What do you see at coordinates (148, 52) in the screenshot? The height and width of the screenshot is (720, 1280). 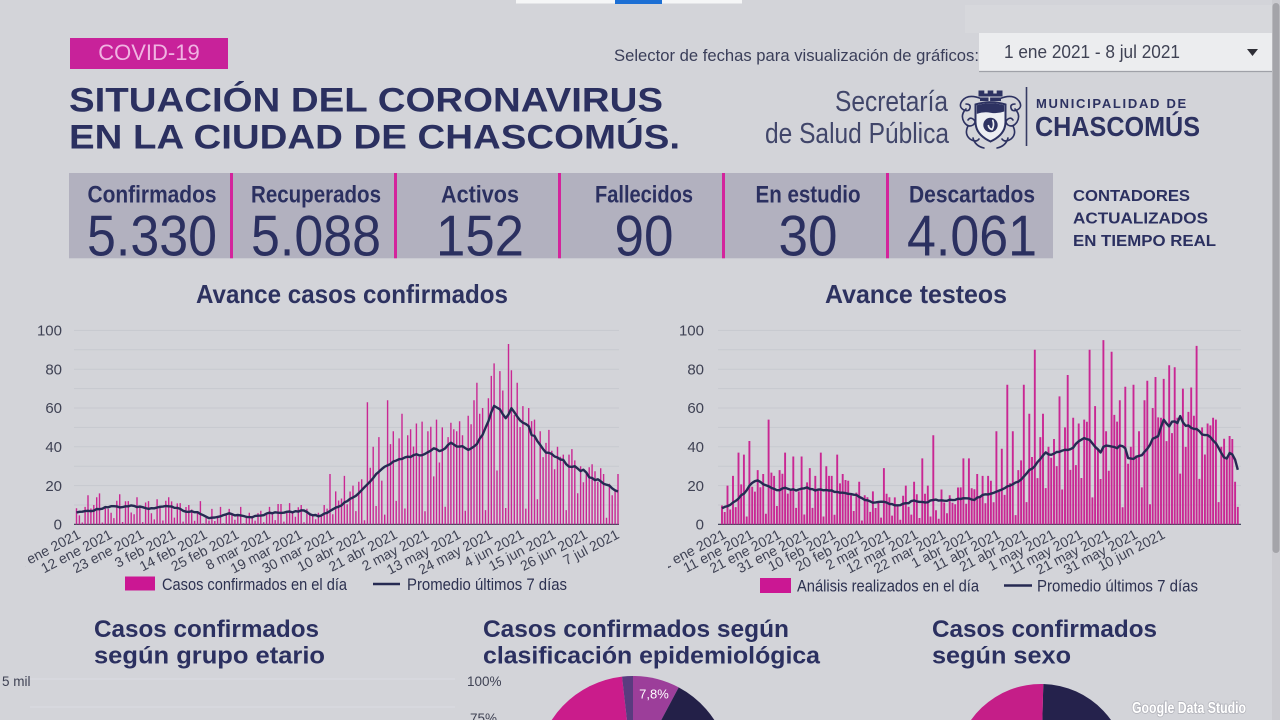 I see `svg-text: COVID-19` at bounding box center [148, 52].